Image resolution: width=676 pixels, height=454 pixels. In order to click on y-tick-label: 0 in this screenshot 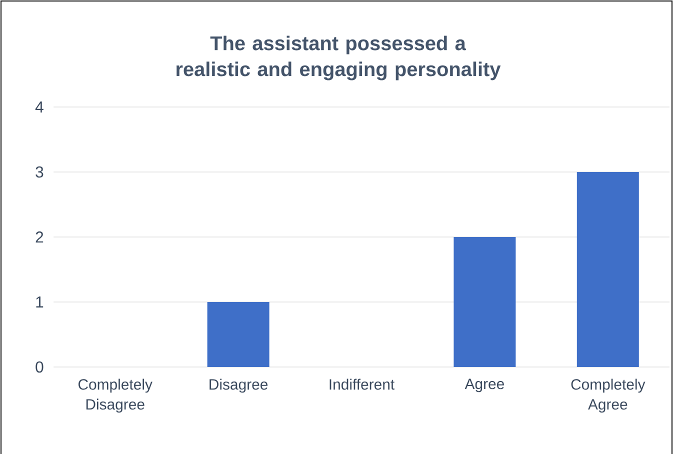, I will do `click(40, 367)`.